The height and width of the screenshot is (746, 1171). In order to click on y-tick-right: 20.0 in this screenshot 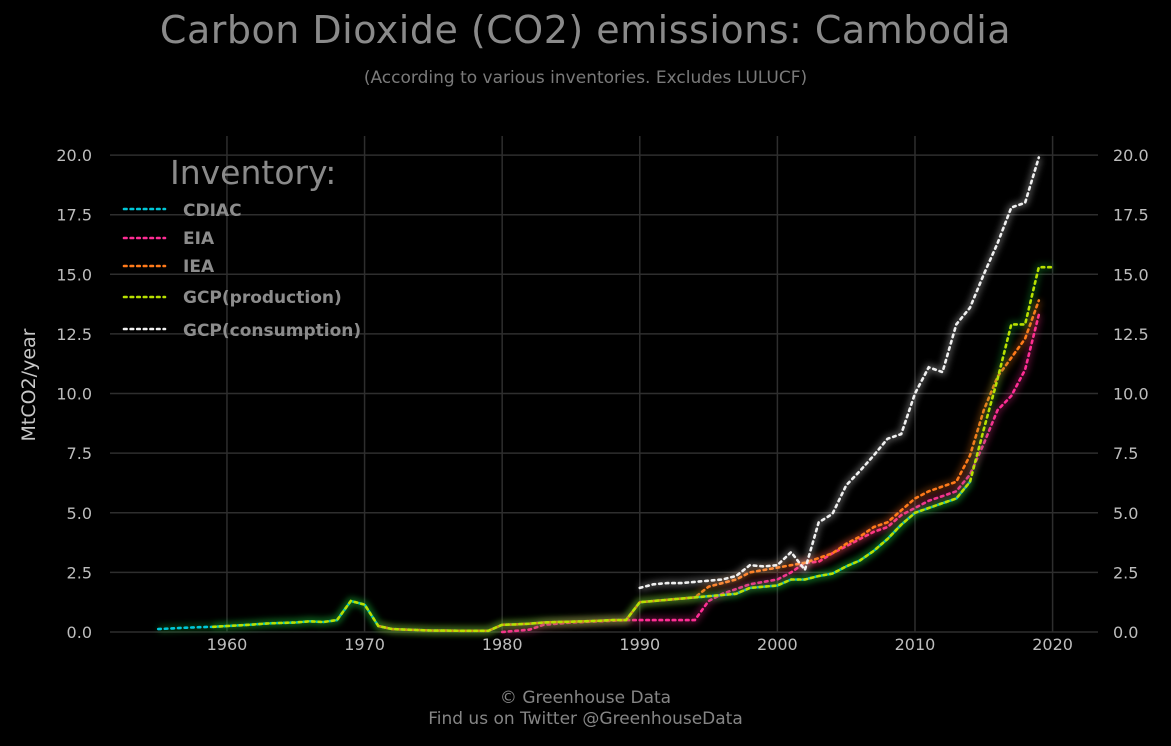, I will do `click(1131, 155)`.